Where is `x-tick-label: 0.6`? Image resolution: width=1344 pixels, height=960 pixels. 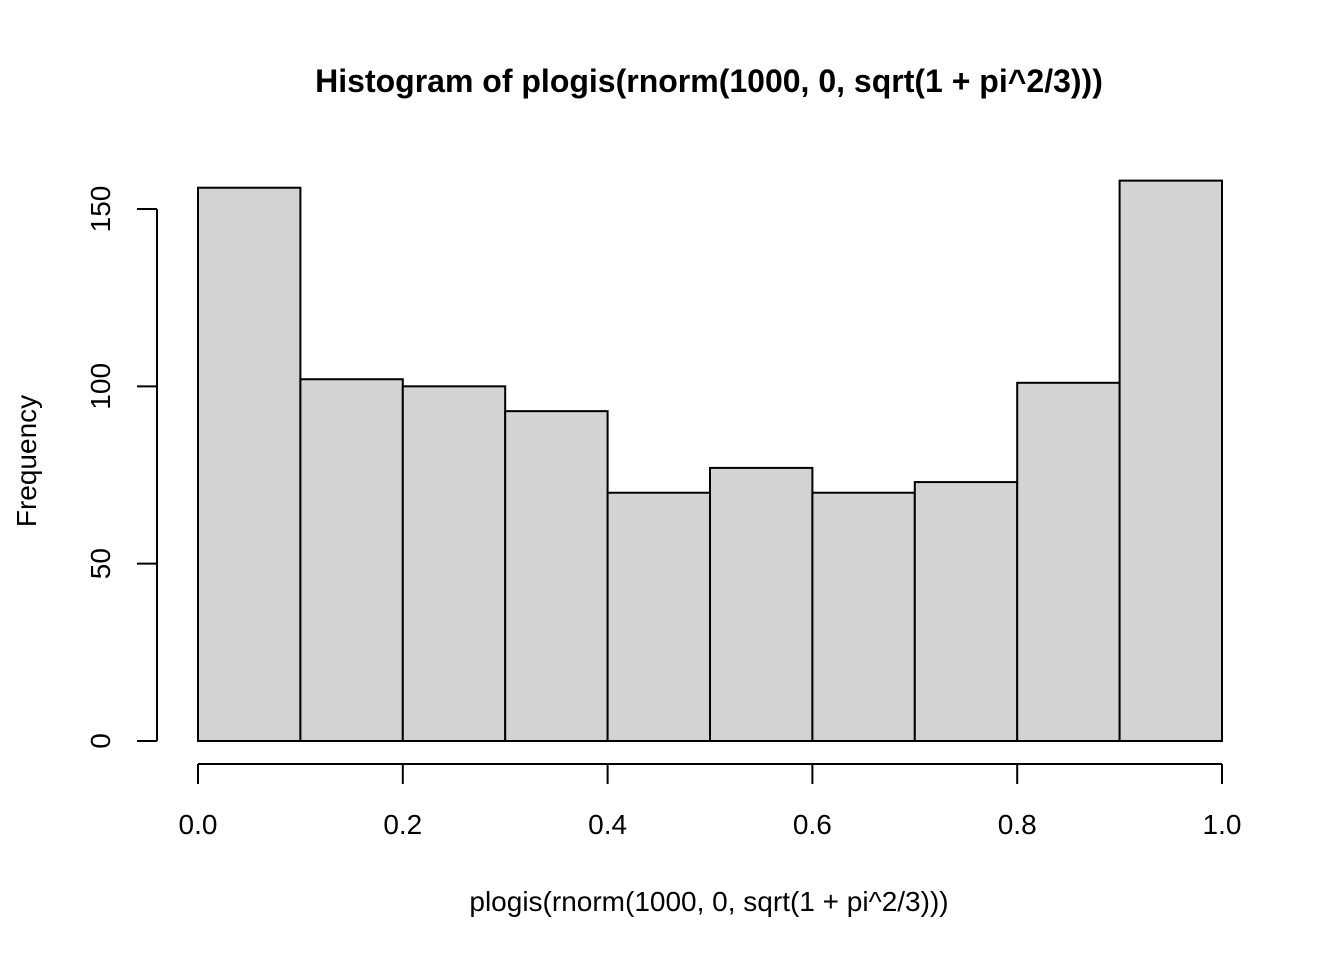 x-tick-label: 0.6 is located at coordinates (812, 824).